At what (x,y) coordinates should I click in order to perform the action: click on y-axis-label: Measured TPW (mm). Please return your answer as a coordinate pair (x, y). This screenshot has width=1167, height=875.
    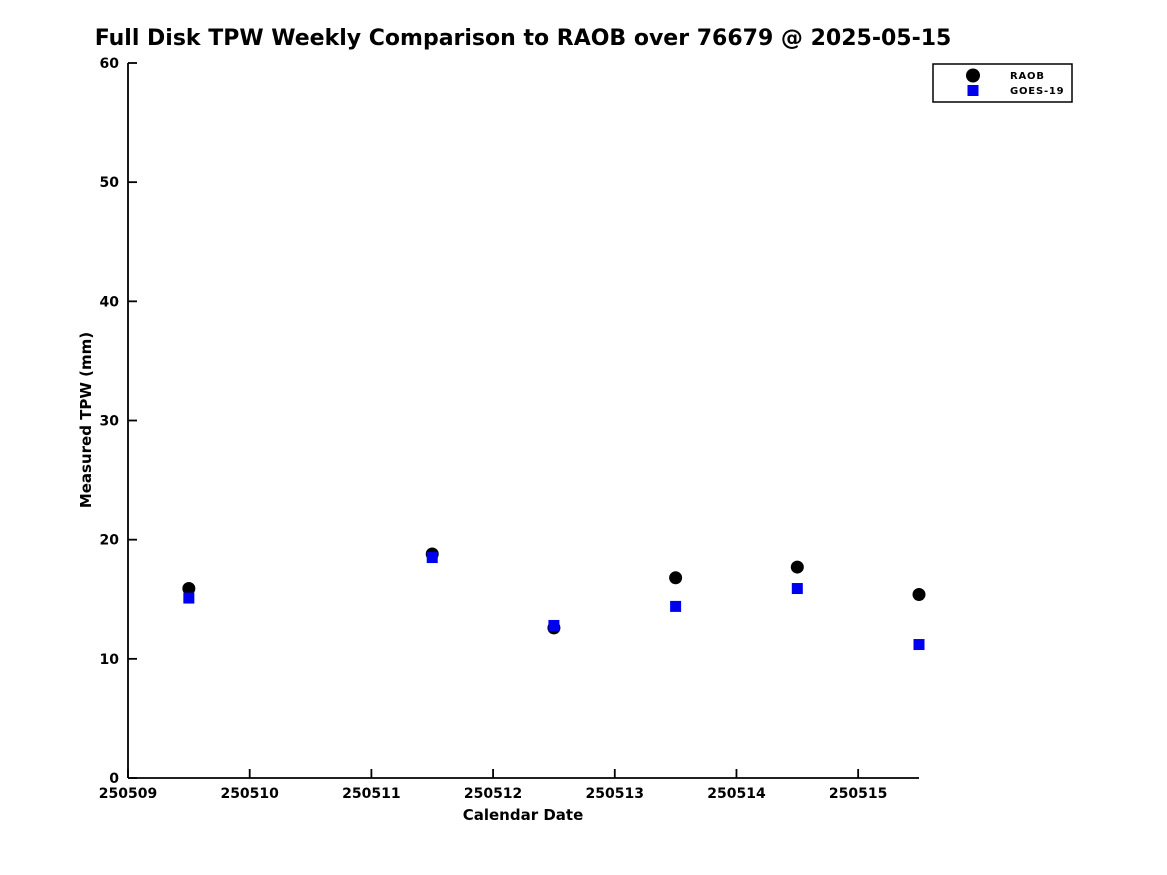
    Looking at the image, I should click on (86, 420).